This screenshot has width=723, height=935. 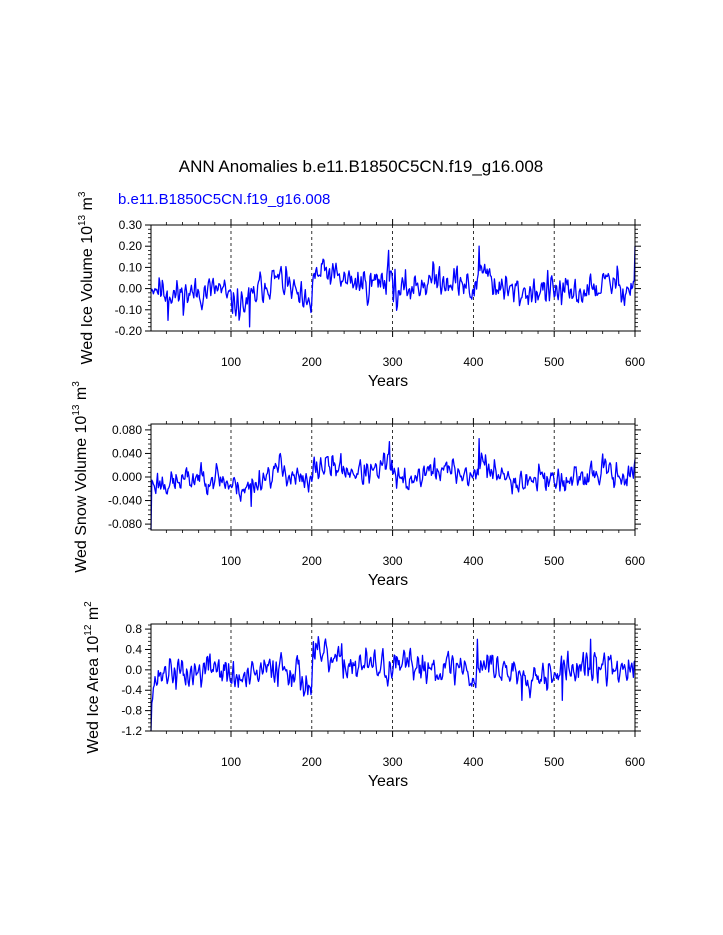 I want to click on y-axis-title-exp: 12, so click(x=88, y=630).